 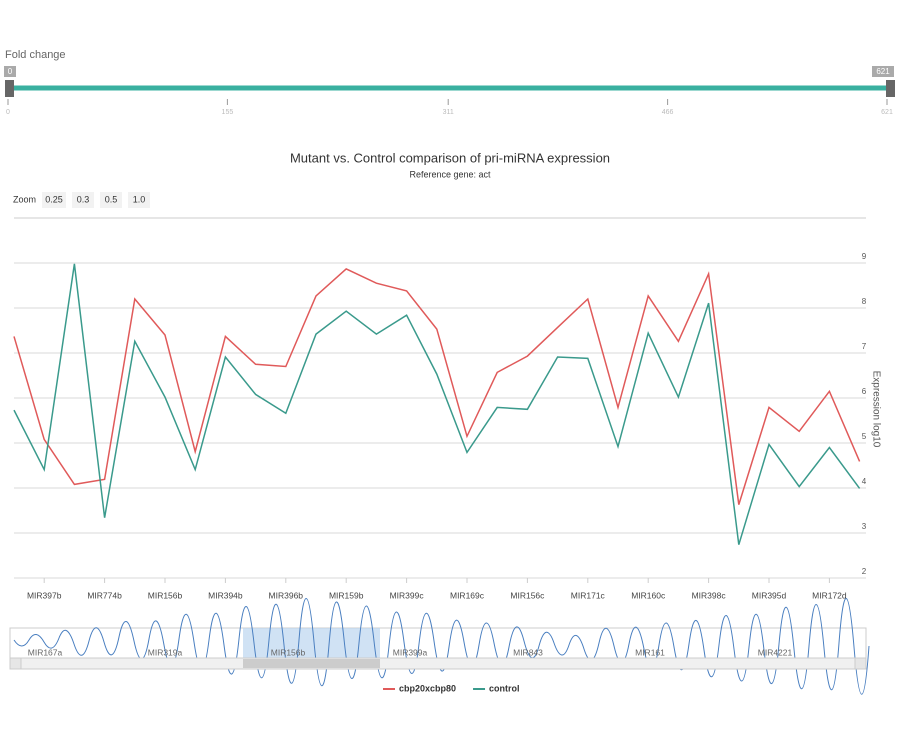 I want to click on navigator-label: MIR4221, so click(x=775, y=652).